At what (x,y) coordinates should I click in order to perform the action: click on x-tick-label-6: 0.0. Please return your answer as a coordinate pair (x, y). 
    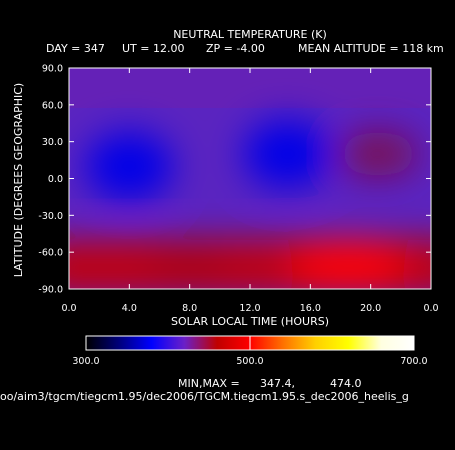
    Looking at the image, I should click on (430, 308).